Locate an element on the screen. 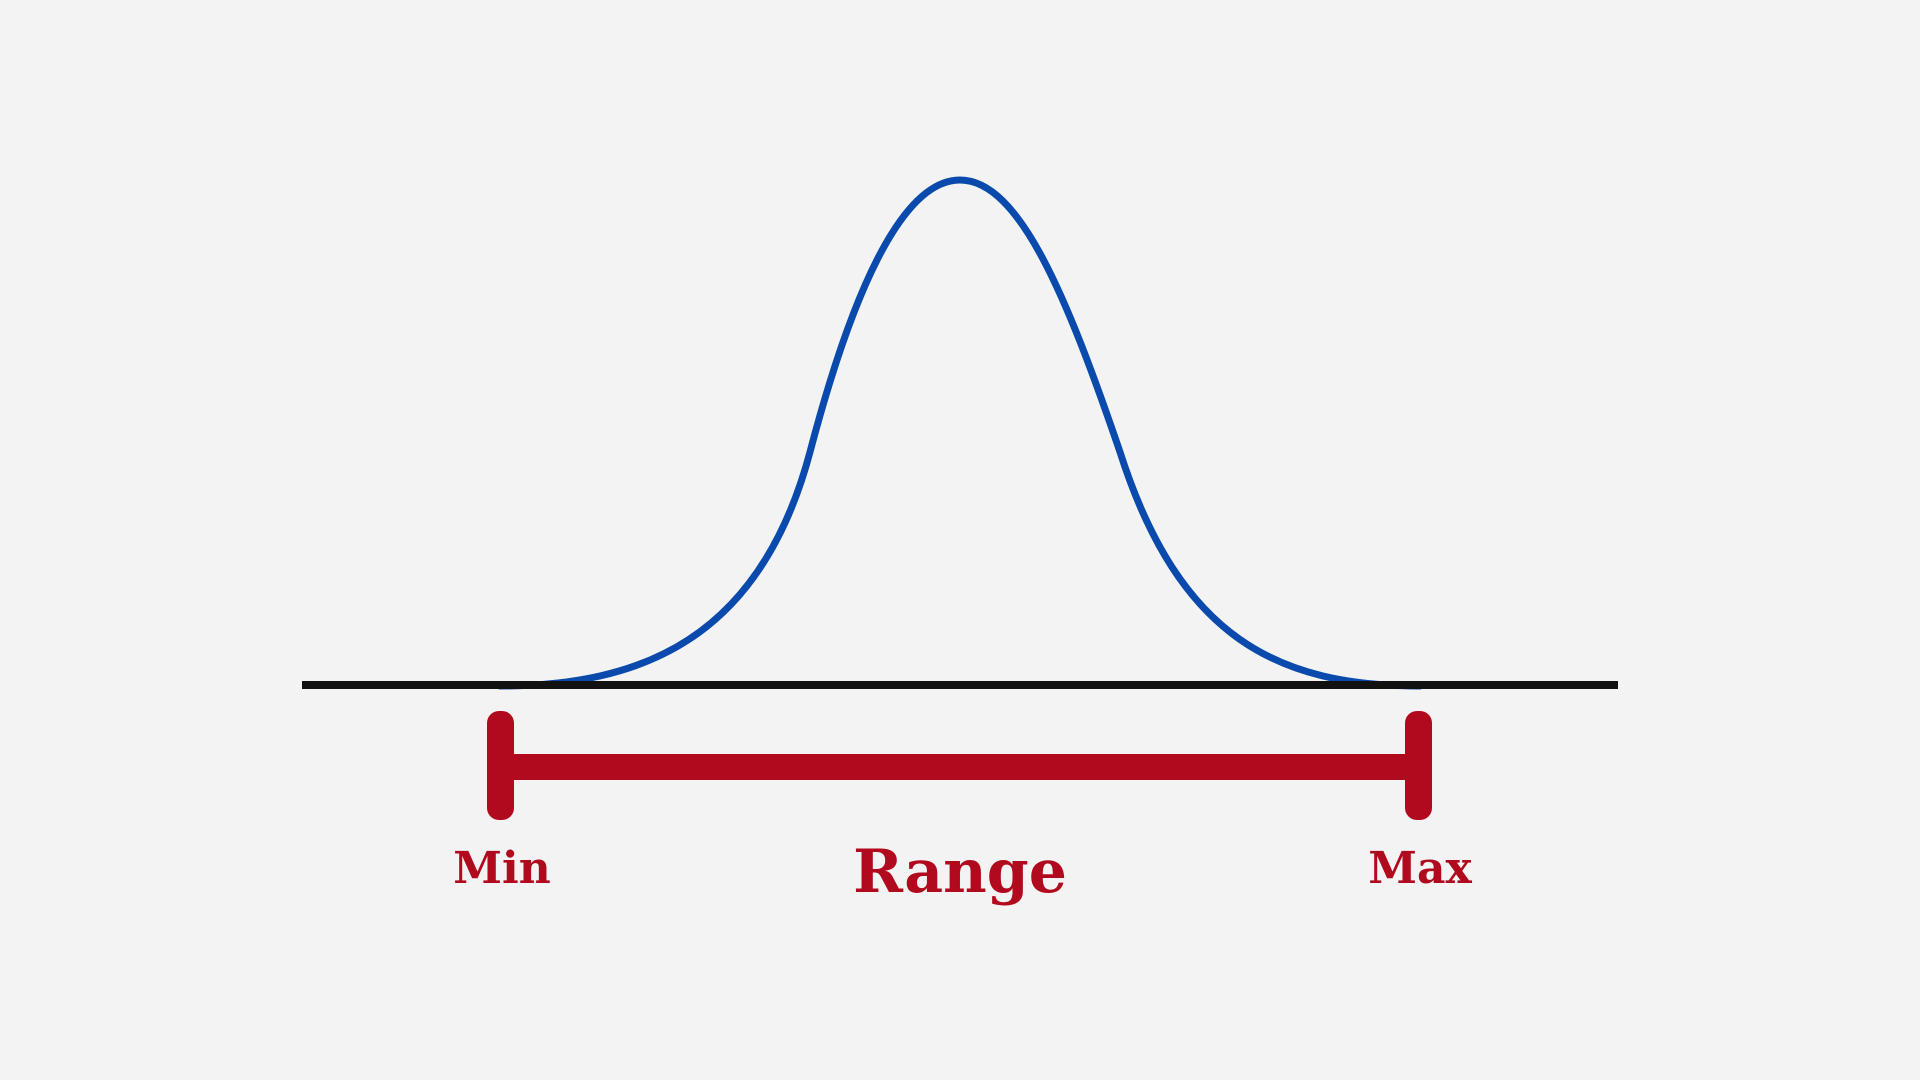 This screenshot has height=1080, width=1920. min-end-cap is located at coordinates (500, 765).